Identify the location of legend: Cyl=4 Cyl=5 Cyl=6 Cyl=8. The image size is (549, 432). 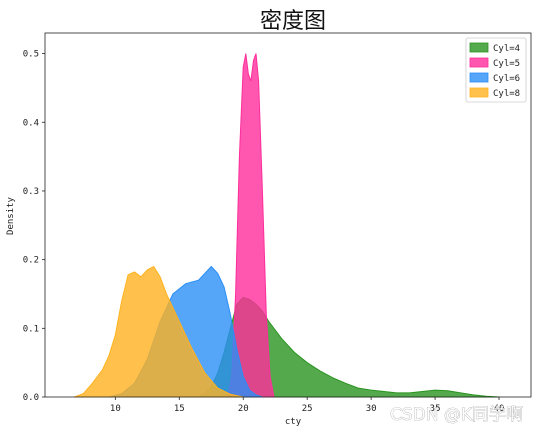
(496, 70).